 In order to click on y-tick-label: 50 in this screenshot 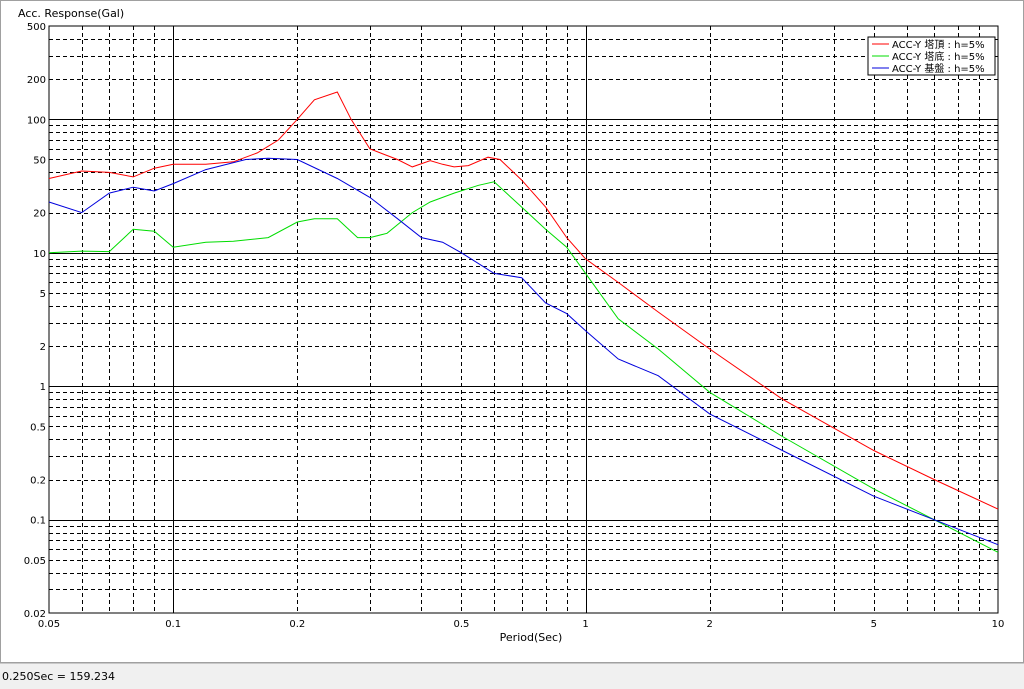, I will do `click(39, 160)`.